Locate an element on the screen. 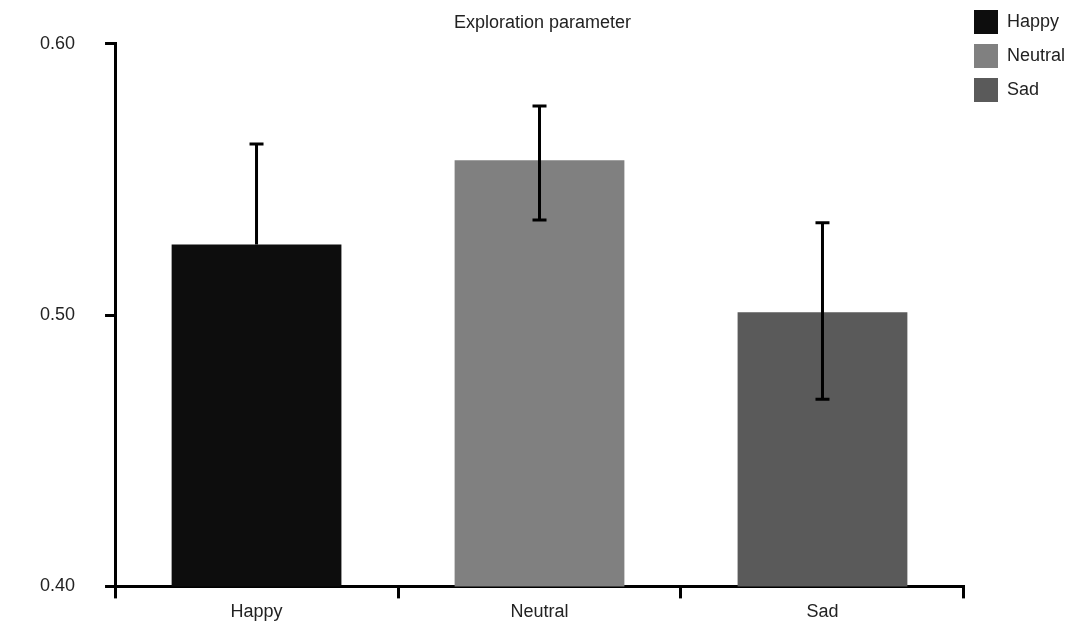 The height and width of the screenshot is (636, 1085). y-tick-label: 0.60 is located at coordinates (57, 42).